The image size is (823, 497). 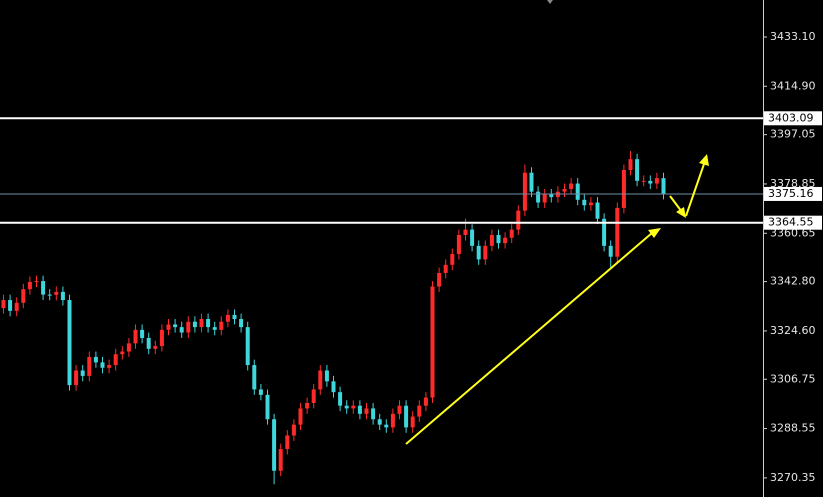 I want to click on price-level-label: 3403.09, so click(x=791, y=117).